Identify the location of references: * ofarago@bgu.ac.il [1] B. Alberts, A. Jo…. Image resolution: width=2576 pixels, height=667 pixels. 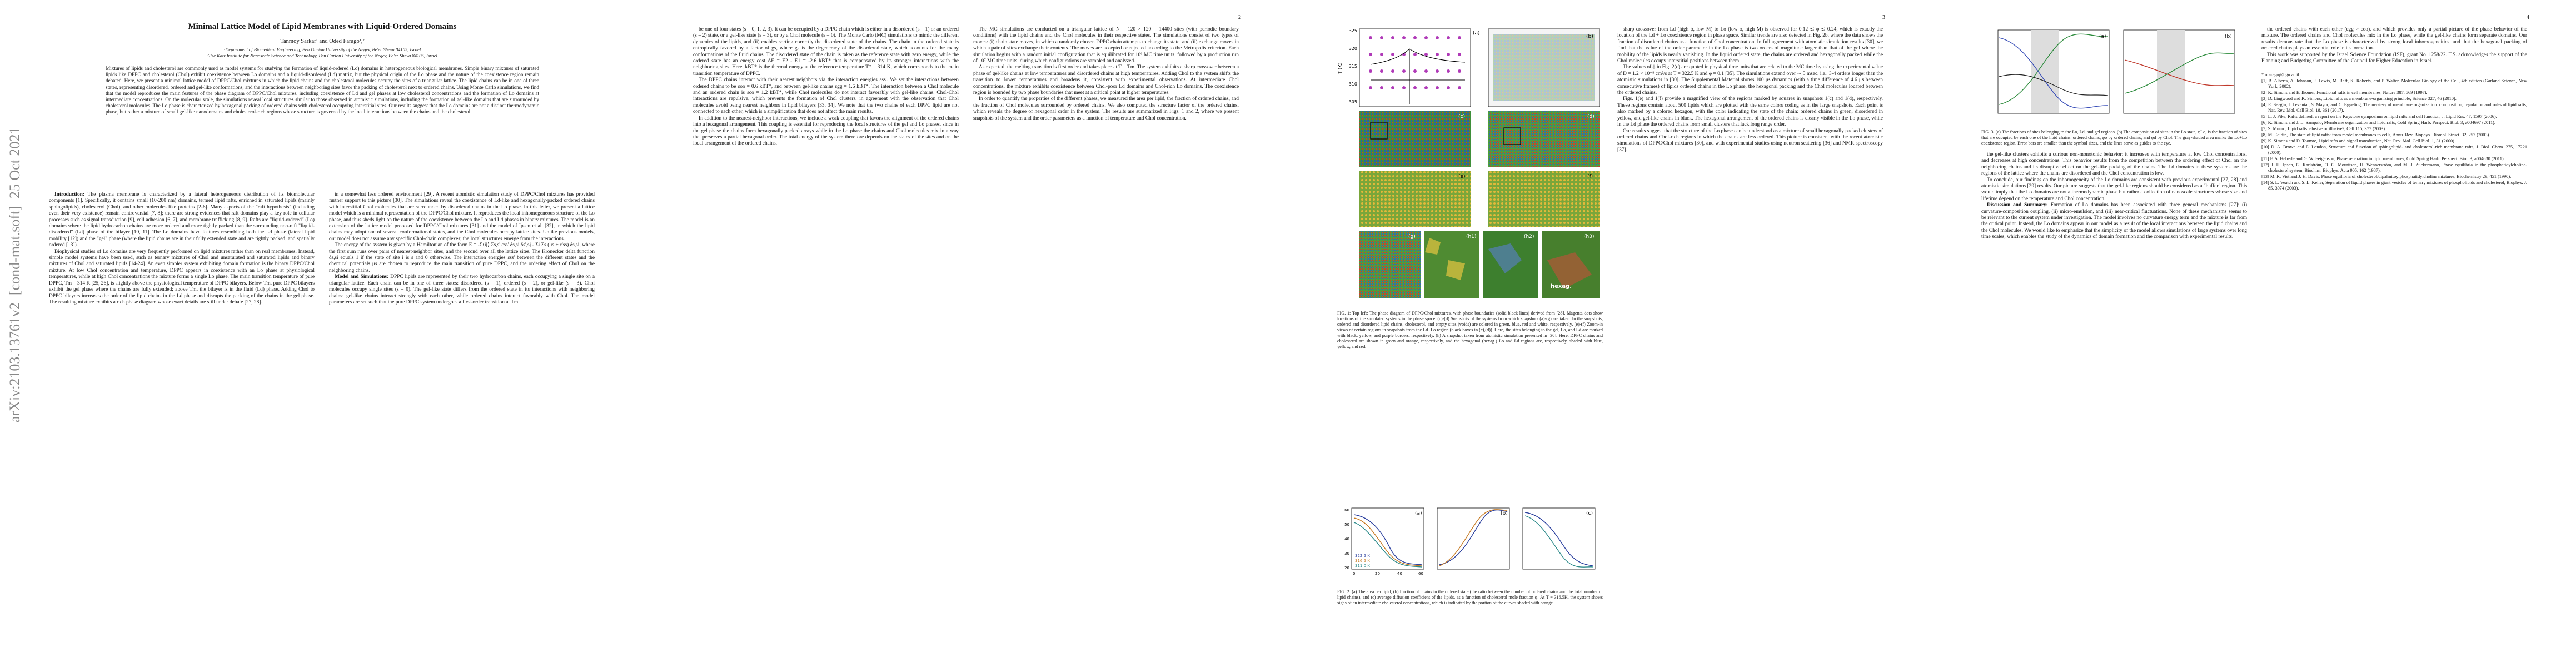
(2394, 131).